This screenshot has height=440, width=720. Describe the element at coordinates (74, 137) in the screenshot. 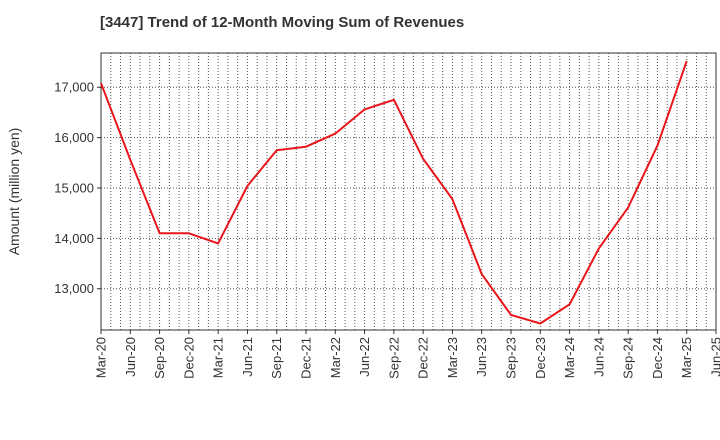

I see `y-tick-label: 16,000` at that location.